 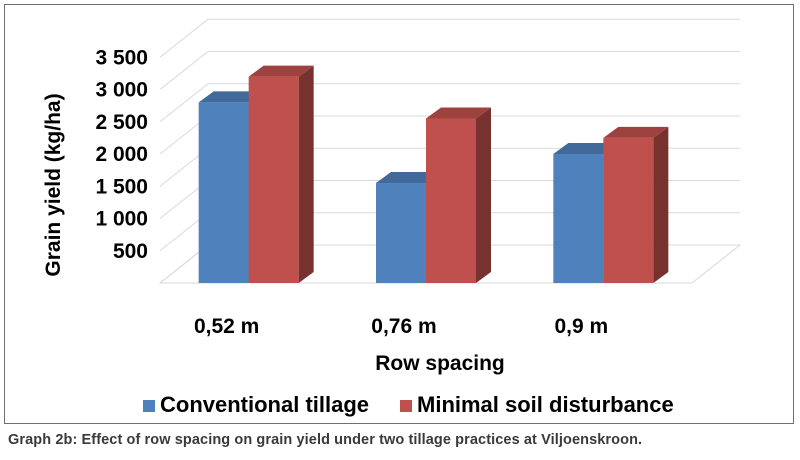 I want to click on y-tick-label: 500, so click(x=130, y=251).